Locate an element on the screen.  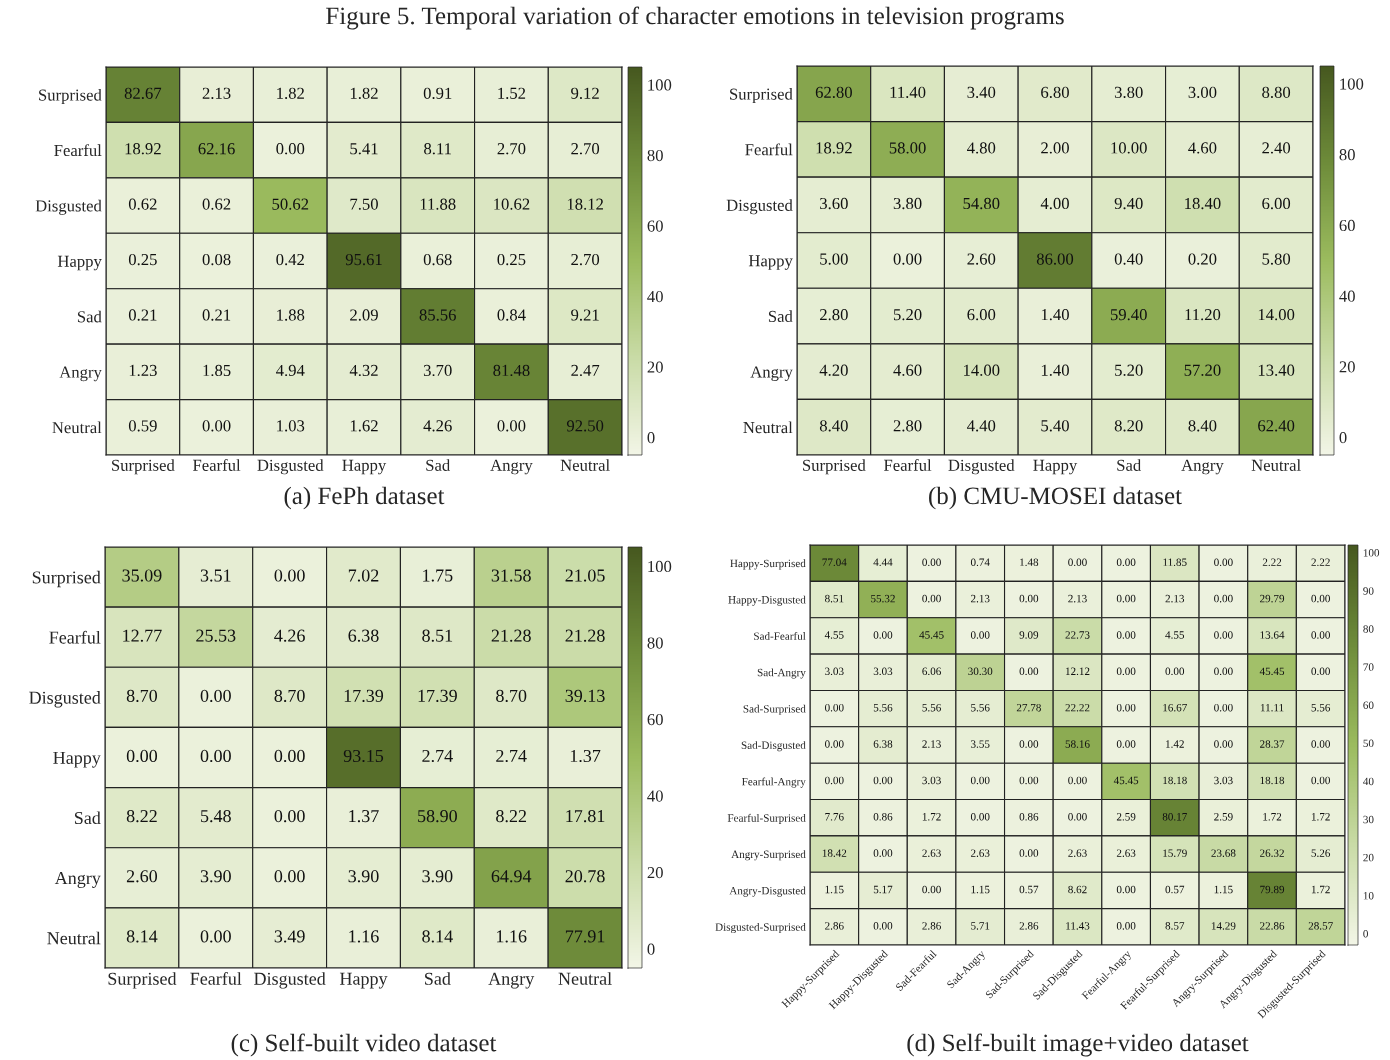
data-label: 1.75 is located at coordinates (438, 575).